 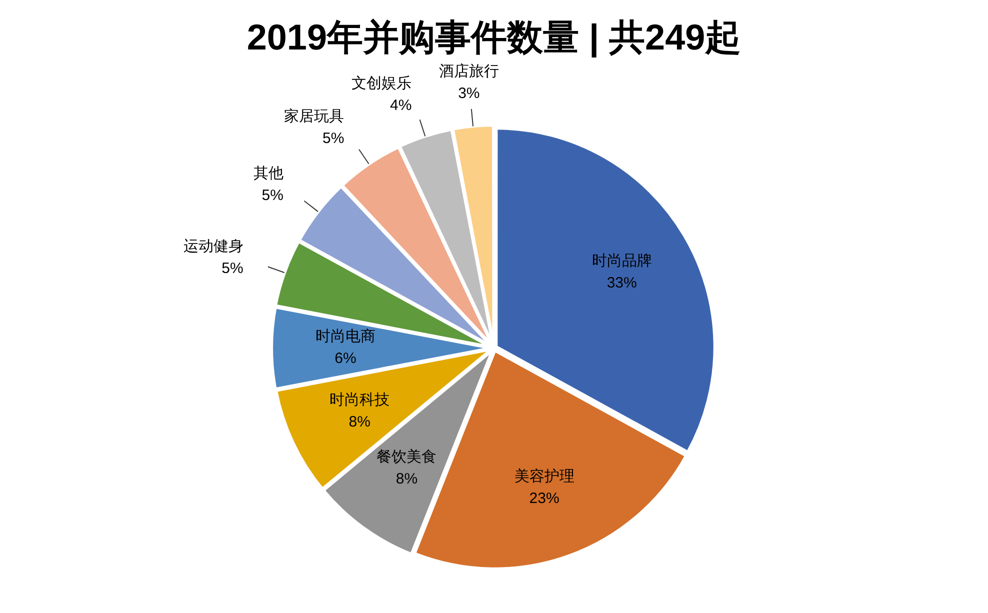 I want to click on data-label: 3%, so click(x=469, y=93).